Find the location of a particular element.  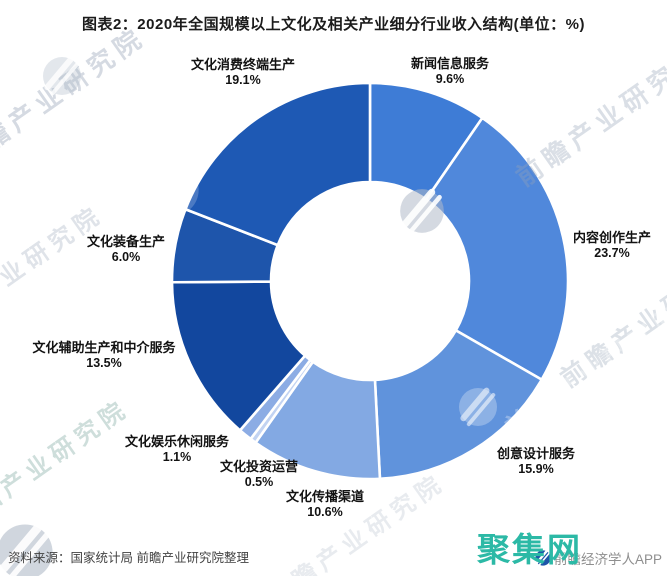

slice-label: 创意设计服务 15.9% is located at coordinates (536, 462).